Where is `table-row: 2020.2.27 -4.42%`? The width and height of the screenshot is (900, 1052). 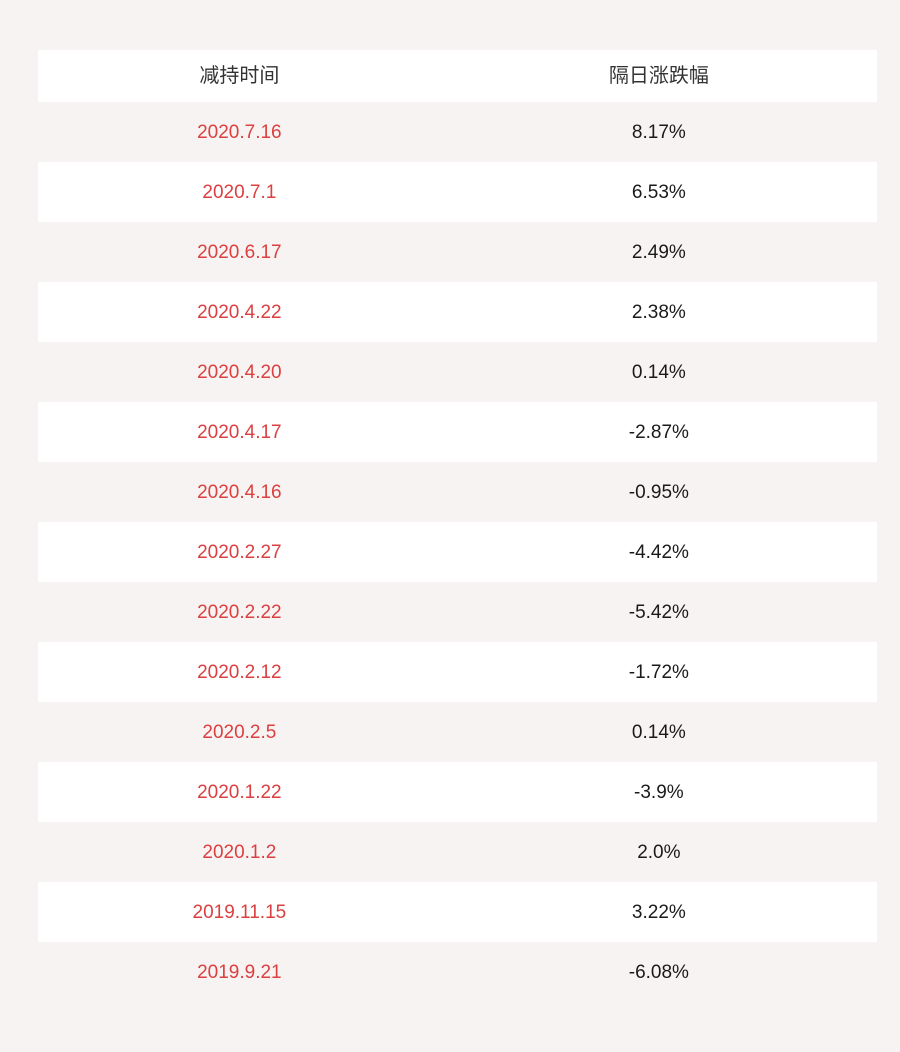 table-row: 2020.2.27 -4.42% is located at coordinates (457, 552).